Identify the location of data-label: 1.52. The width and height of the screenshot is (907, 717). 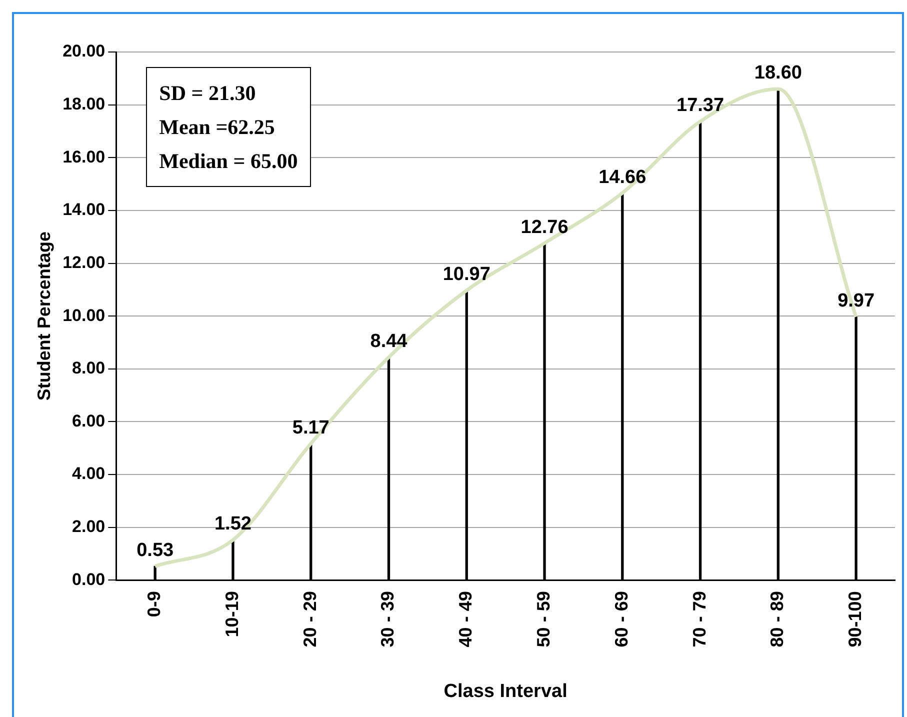
(233, 524).